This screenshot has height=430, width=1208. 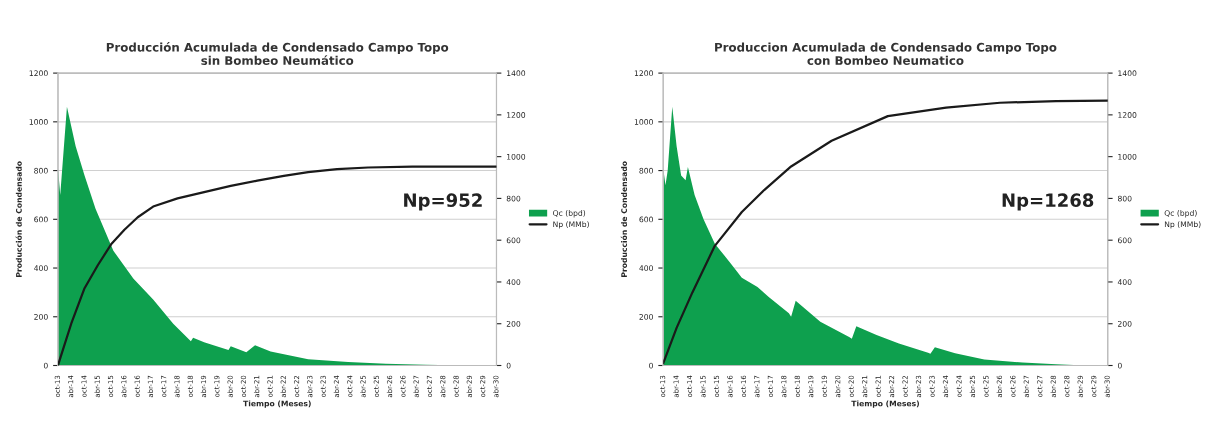 I want to click on chart-title: Produccion Acumulada de Condensado Campo Topo con Bombeo Neumatico, so click(x=886, y=53).